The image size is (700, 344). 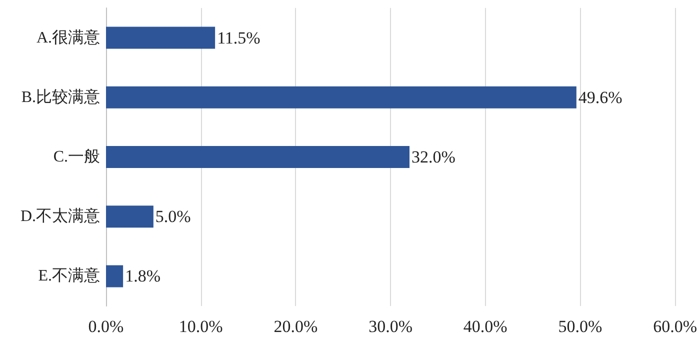 I want to click on y-tick-label: D.不太满意, so click(x=60, y=216).